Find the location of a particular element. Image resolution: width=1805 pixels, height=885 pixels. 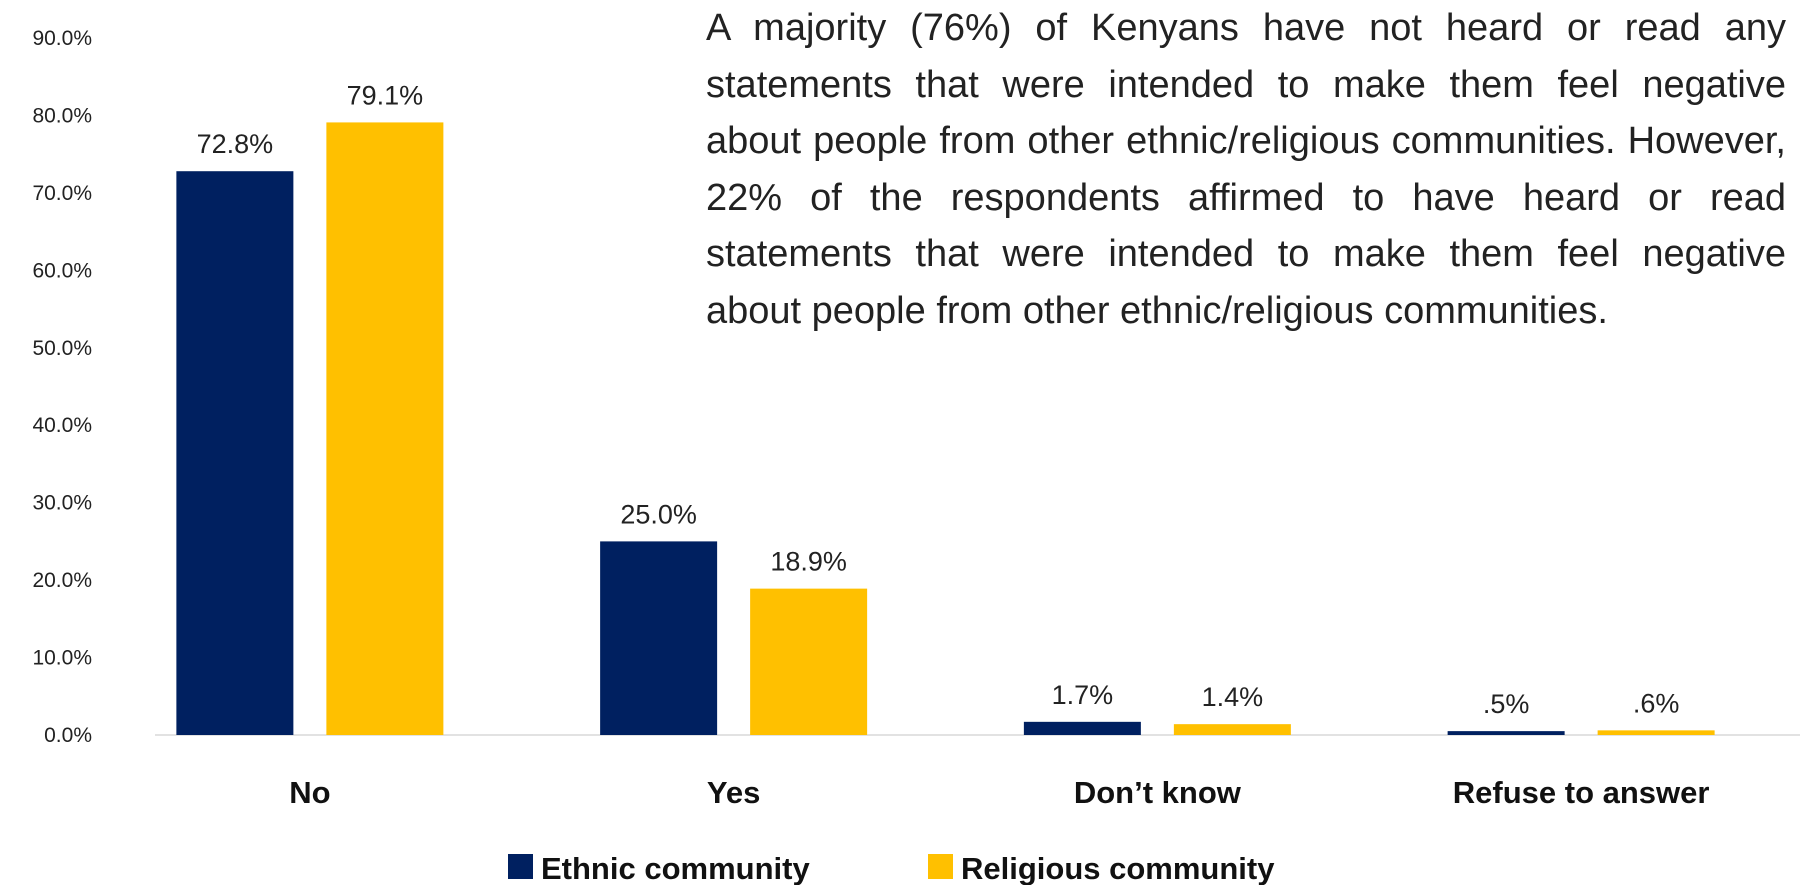

y-tick-label: 0.0% is located at coordinates (68, 735).